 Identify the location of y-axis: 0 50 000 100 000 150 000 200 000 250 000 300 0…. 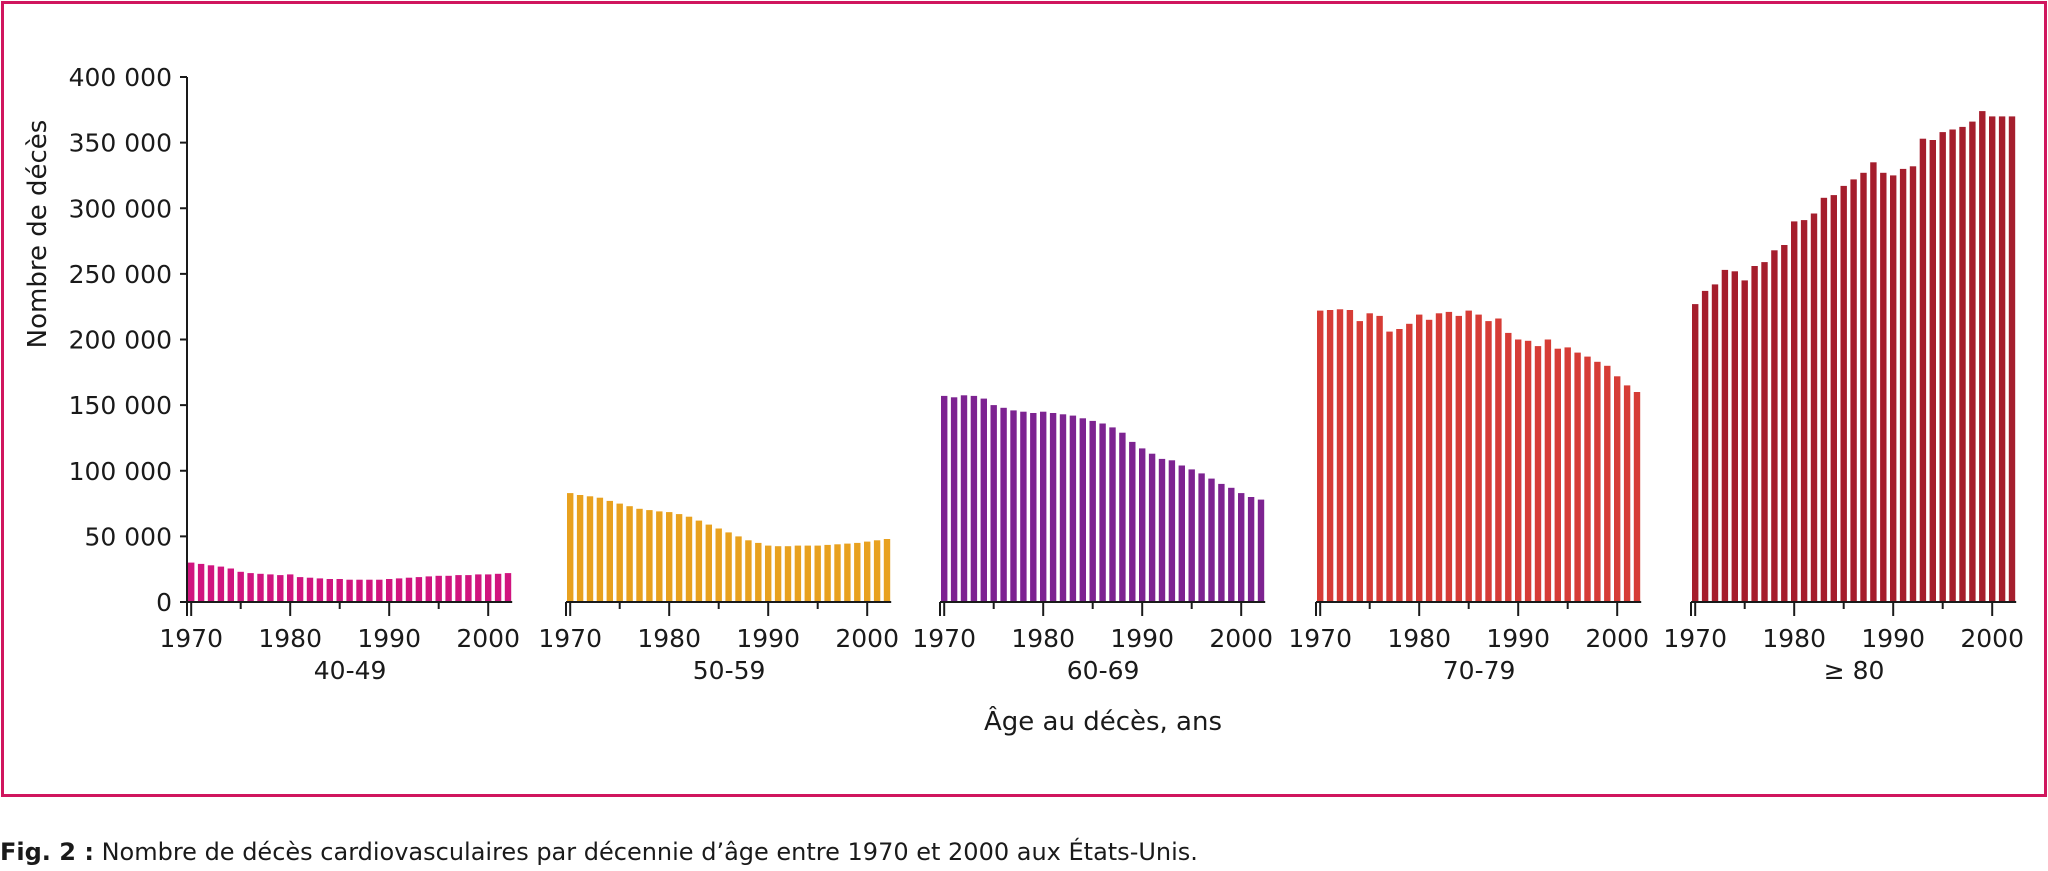
(128, 340).